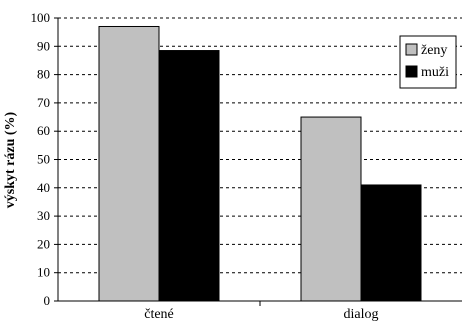 The height and width of the screenshot is (323, 464). Describe the element at coordinates (331, 209) in the screenshot. I see `bar-ženy-dialog` at that location.